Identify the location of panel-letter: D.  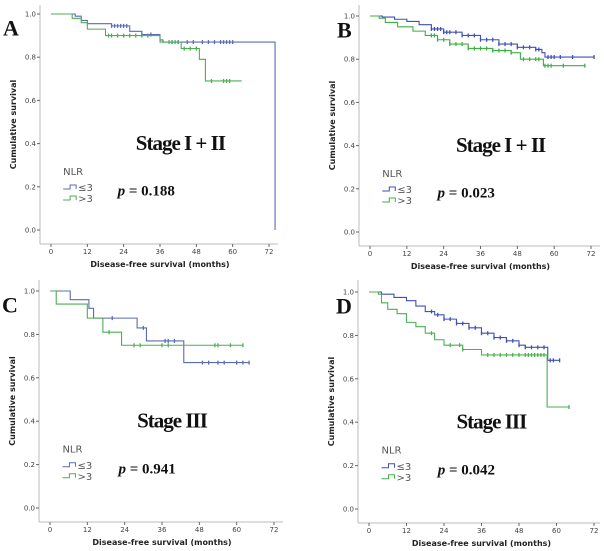
(344, 306).